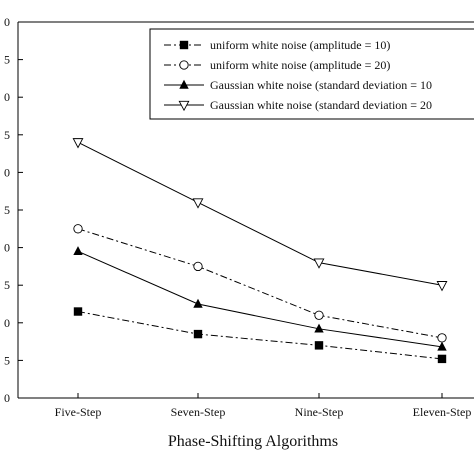 The image size is (474, 474). Describe the element at coordinates (442, 412) in the screenshot. I see `x-tick-label: Eleven-Step` at that location.